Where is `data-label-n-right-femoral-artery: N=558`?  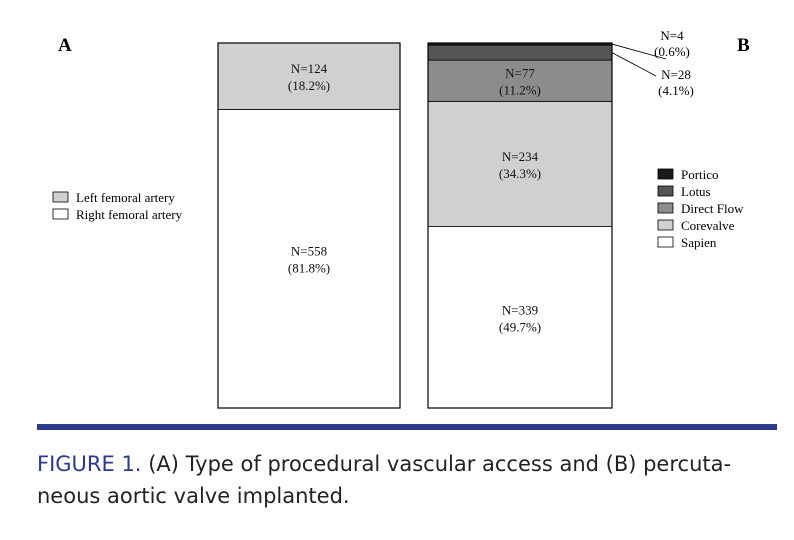 data-label-n-right-femoral-artery: N=558 is located at coordinates (309, 251).